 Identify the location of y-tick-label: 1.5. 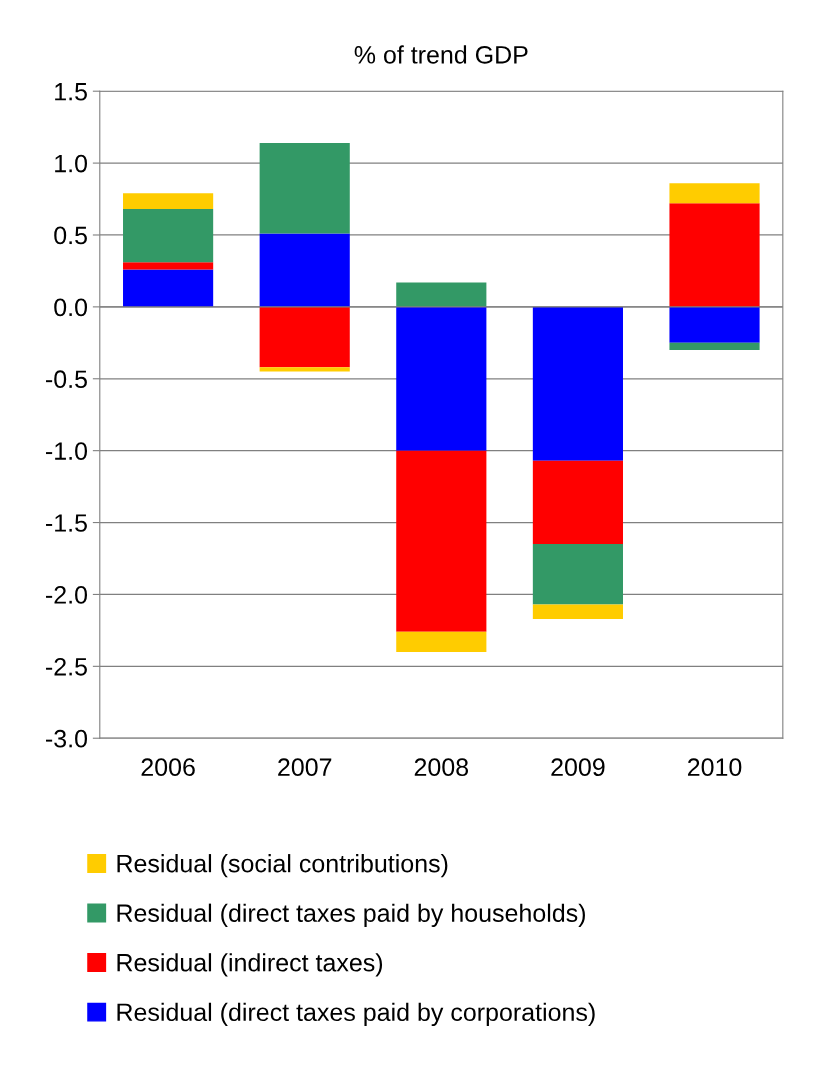
(71, 92).